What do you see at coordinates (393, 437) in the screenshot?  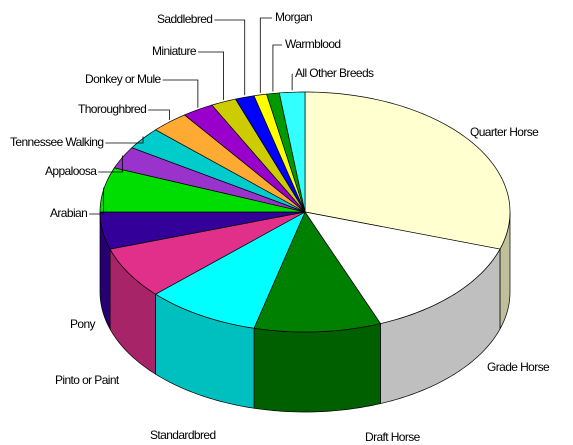 I see `slice-label: Draft Horse` at bounding box center [393, 437].